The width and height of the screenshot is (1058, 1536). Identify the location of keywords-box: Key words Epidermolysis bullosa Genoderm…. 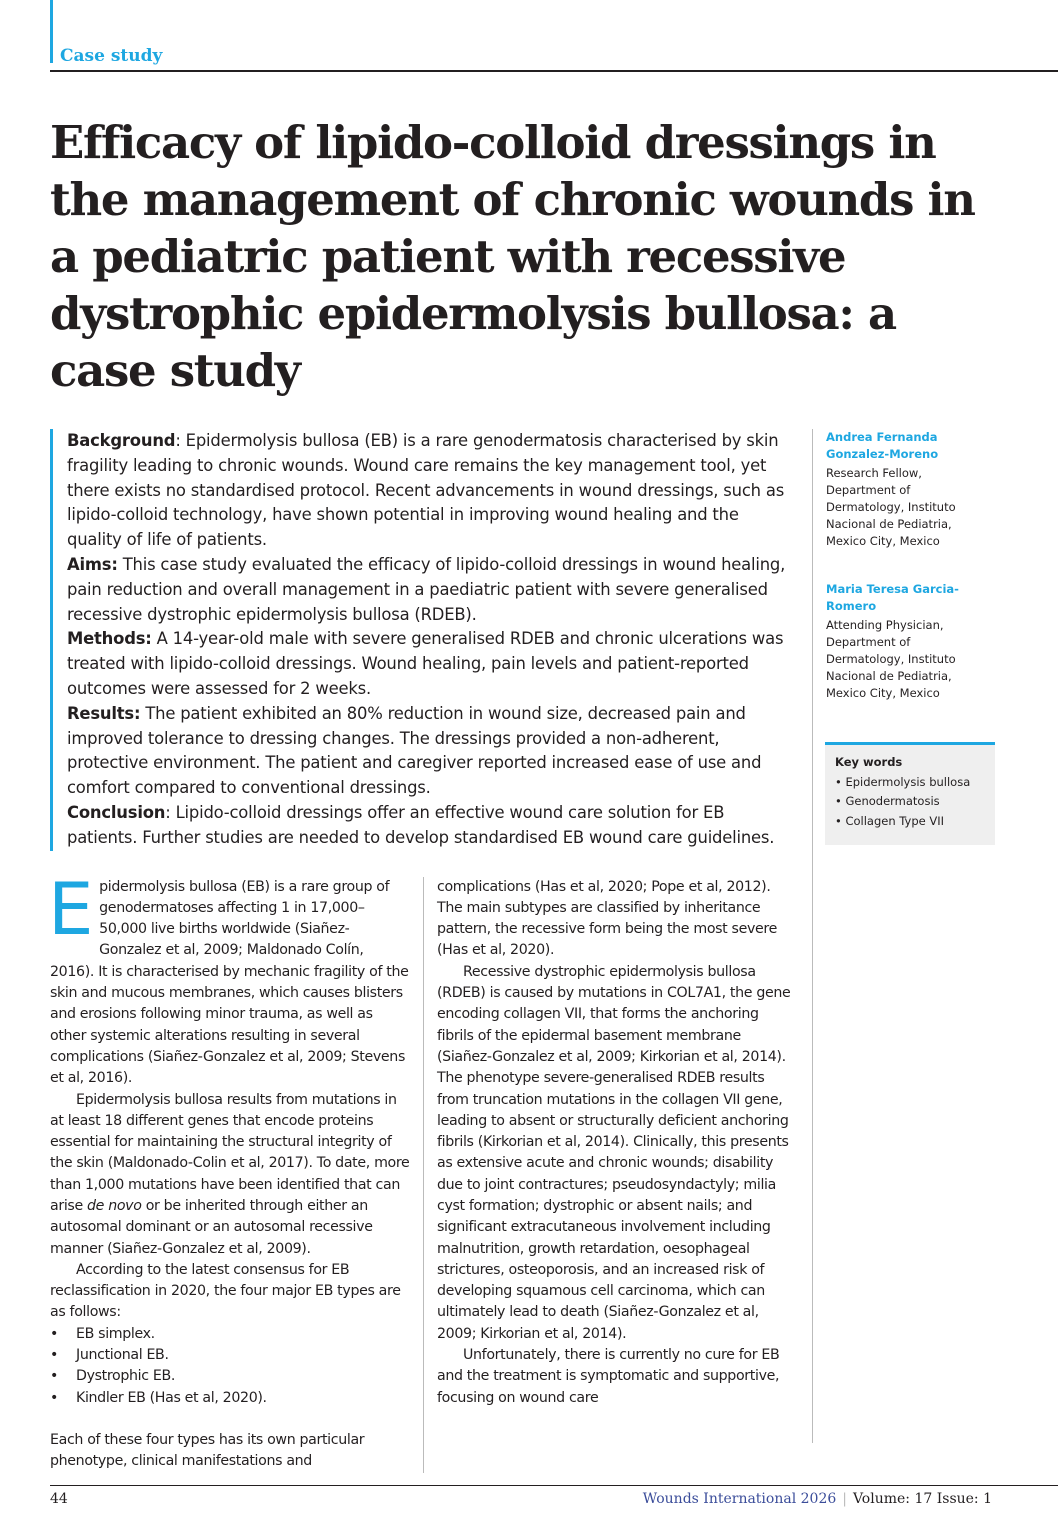
(910, 793).